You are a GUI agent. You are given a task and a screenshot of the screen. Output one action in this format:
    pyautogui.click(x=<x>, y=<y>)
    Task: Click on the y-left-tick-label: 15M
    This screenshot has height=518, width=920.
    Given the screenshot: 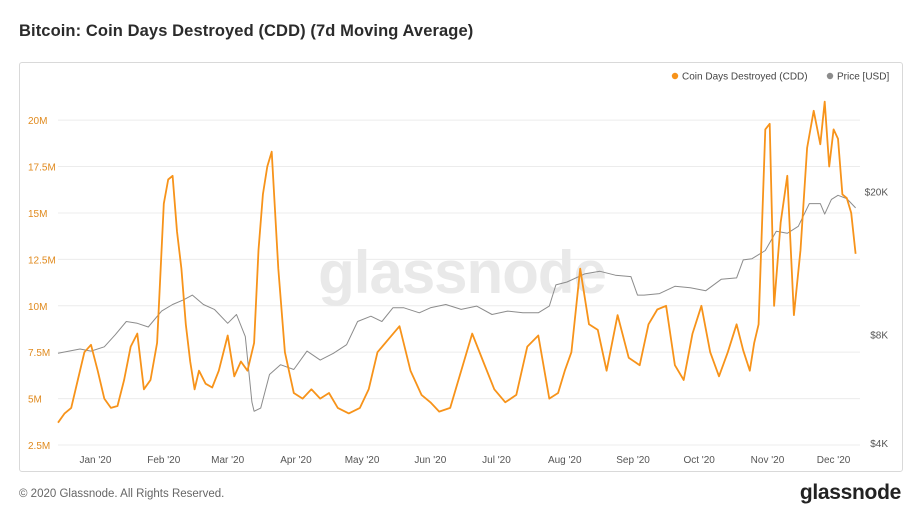 What is the action you would take?
    pyautogui.click(x=37, y=214)
    